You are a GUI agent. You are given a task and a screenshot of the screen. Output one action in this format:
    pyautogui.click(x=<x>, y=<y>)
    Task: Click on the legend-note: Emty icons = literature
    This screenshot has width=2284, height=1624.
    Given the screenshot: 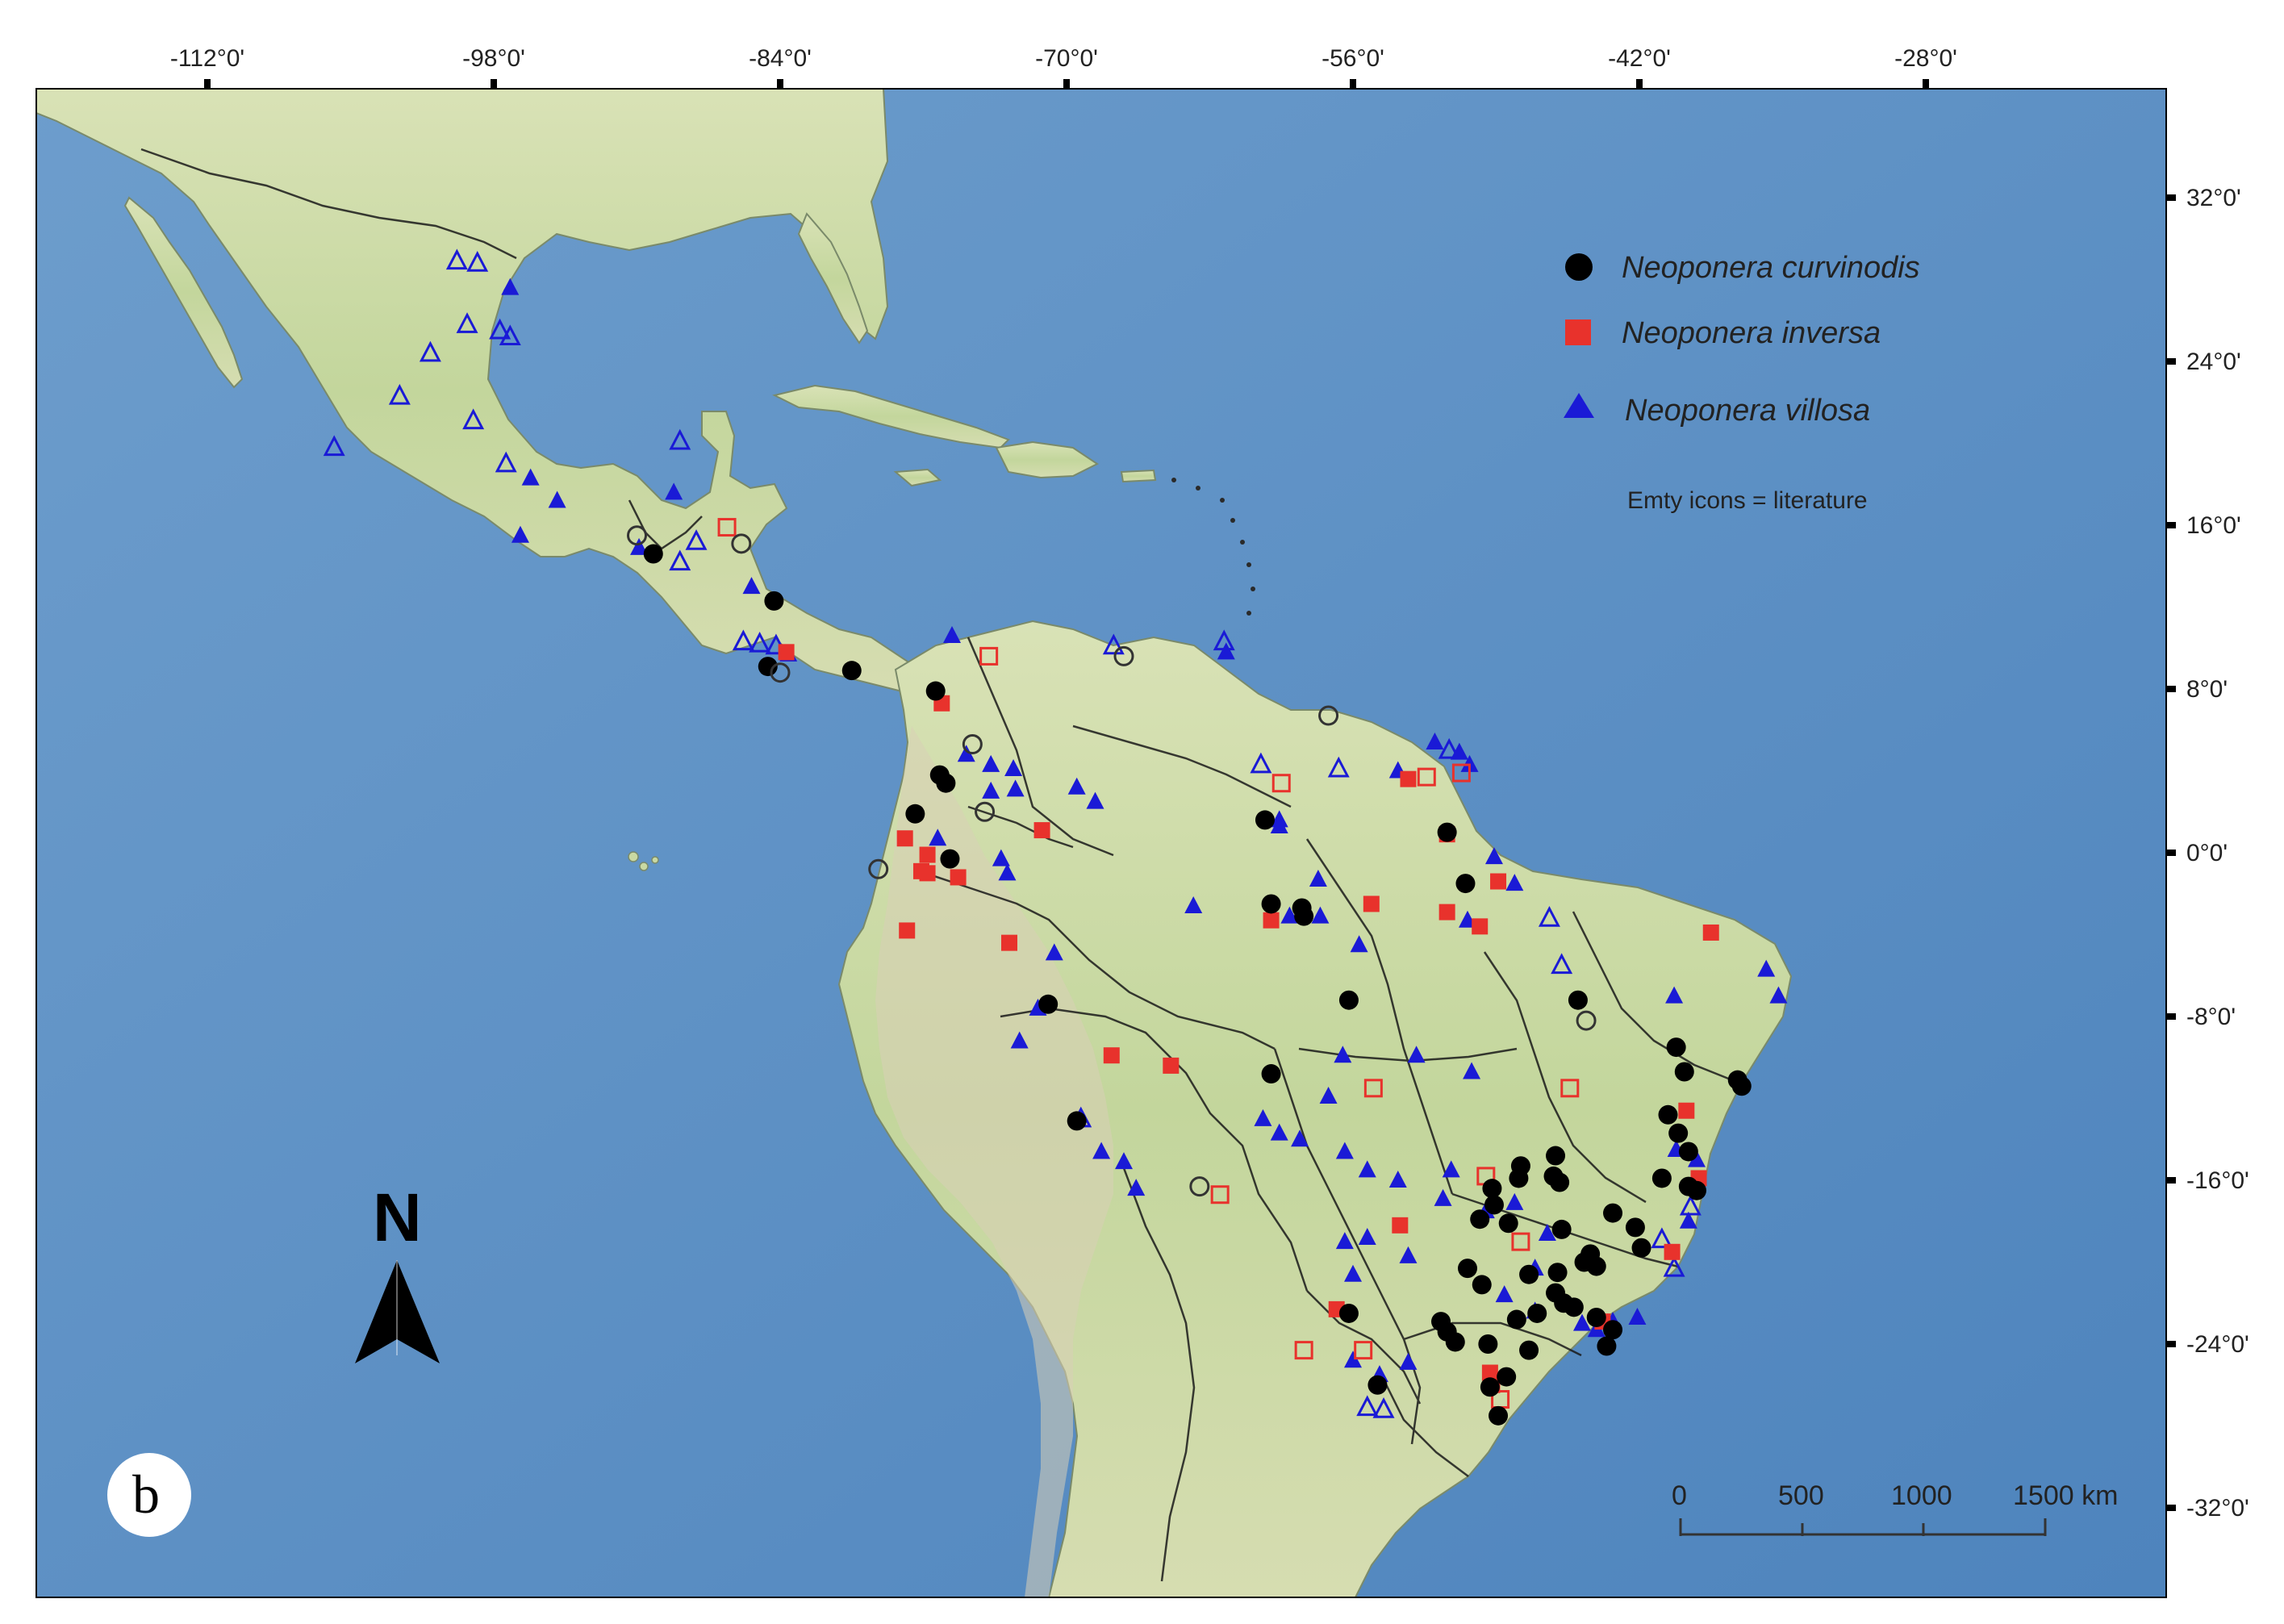 What is the action you would take?
    pyautogui.click(x=1748, y=500)
    